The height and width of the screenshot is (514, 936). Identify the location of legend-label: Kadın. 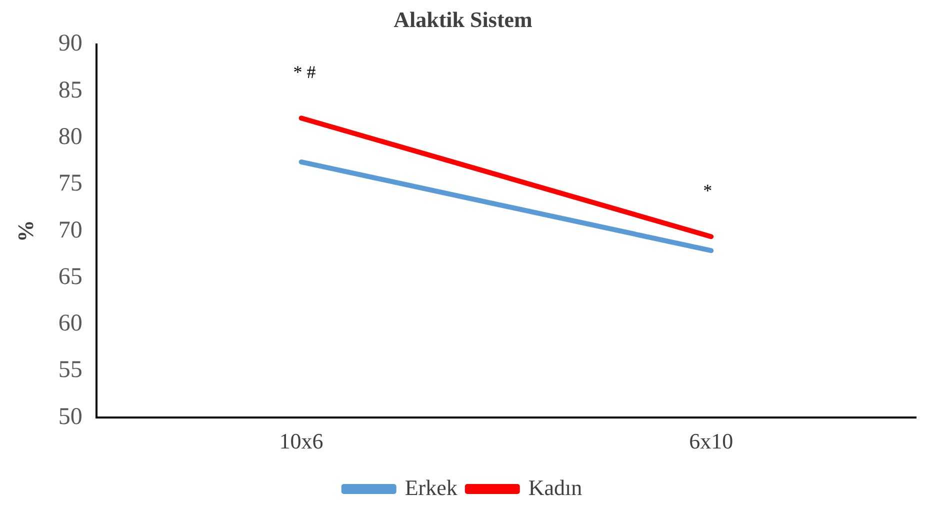
(555, 487).